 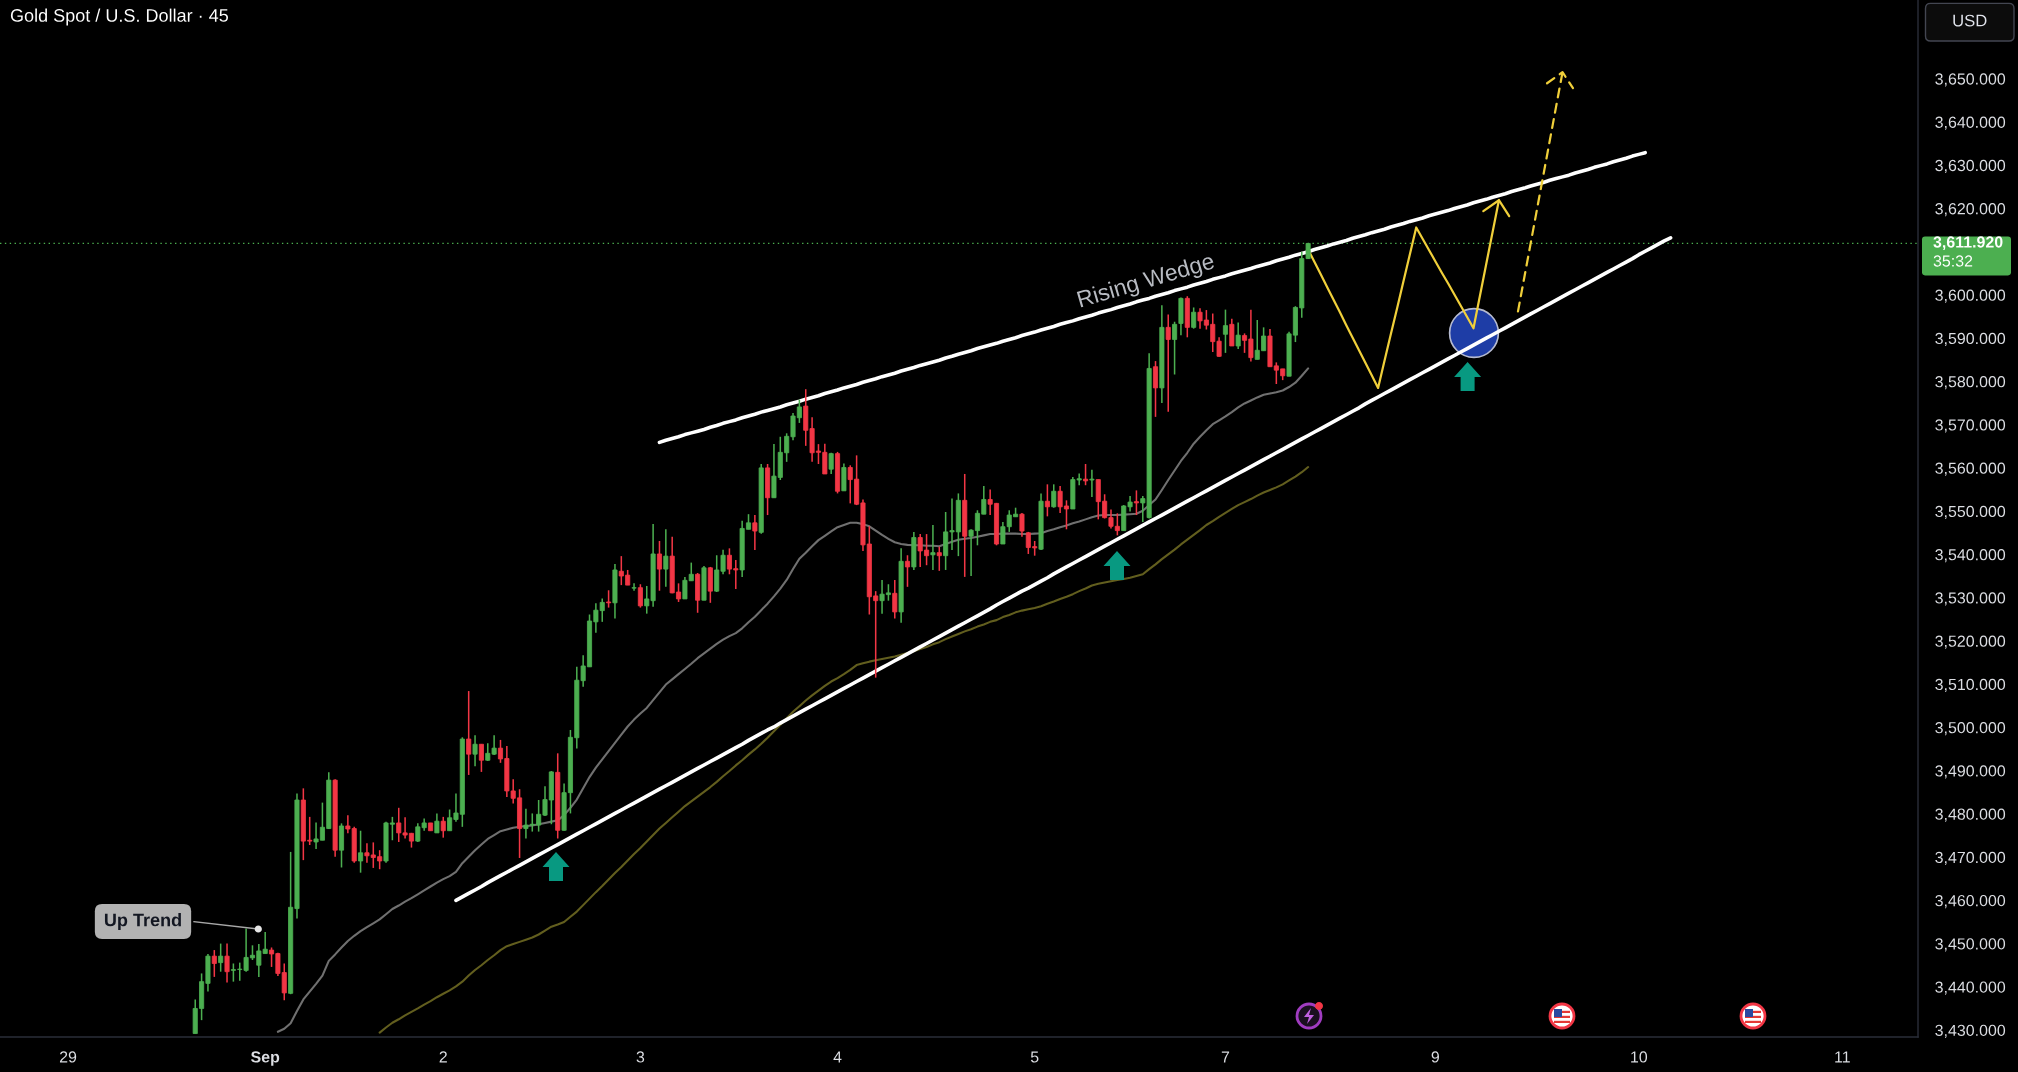 What do you see at coordinates (1225, 1057) in the screenshot?
I see `x-tick-label: 7` at bounding box center [1225, 1057].